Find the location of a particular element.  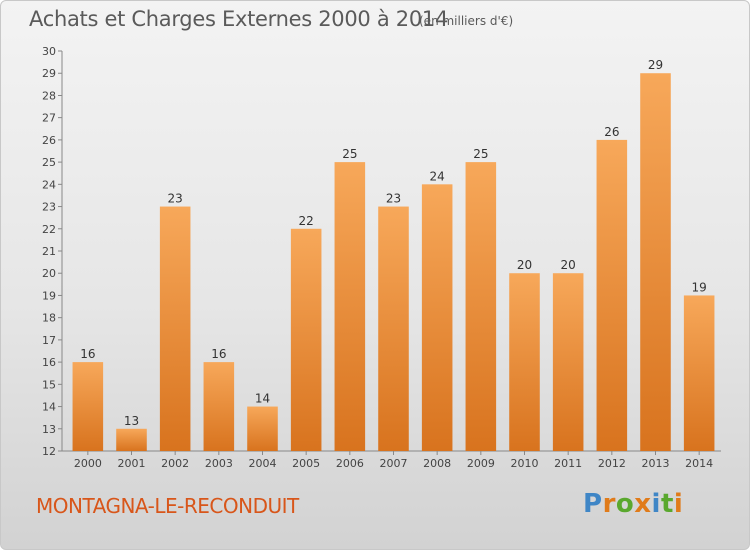

x-tick-label: 2009 is located at coordinates (481, 463).